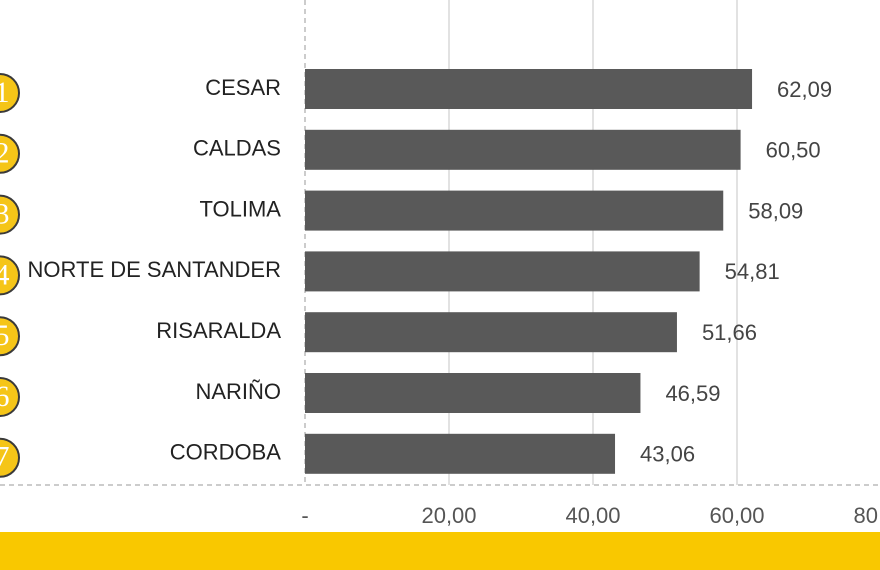  What do you see at coordinates (729, 332) in the screenshot?
I see `value-label: 51,66` at bounding box center [729, 332].